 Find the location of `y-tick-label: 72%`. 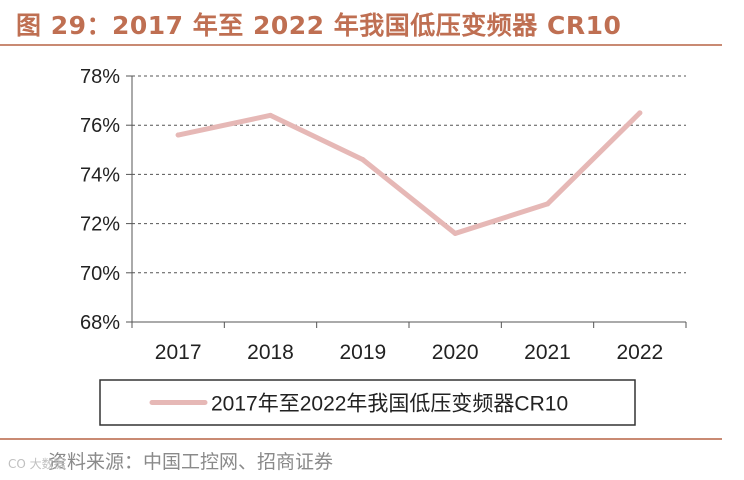

y-tick-label: 72% is located at coordinates (100, 225).